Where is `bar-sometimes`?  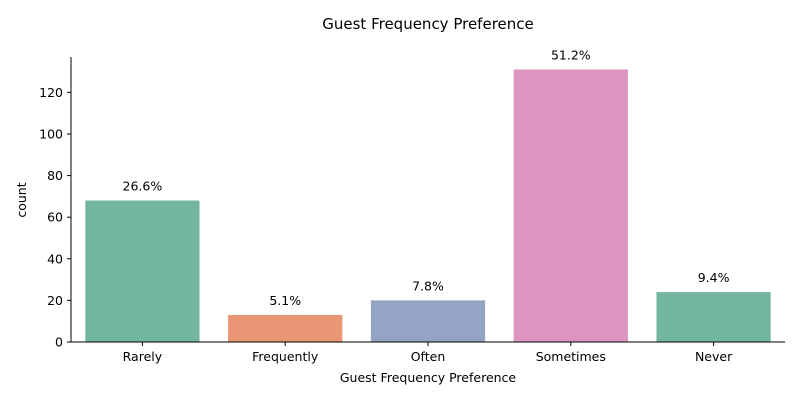 bar-sometimes is located at coordinates (570, 205).